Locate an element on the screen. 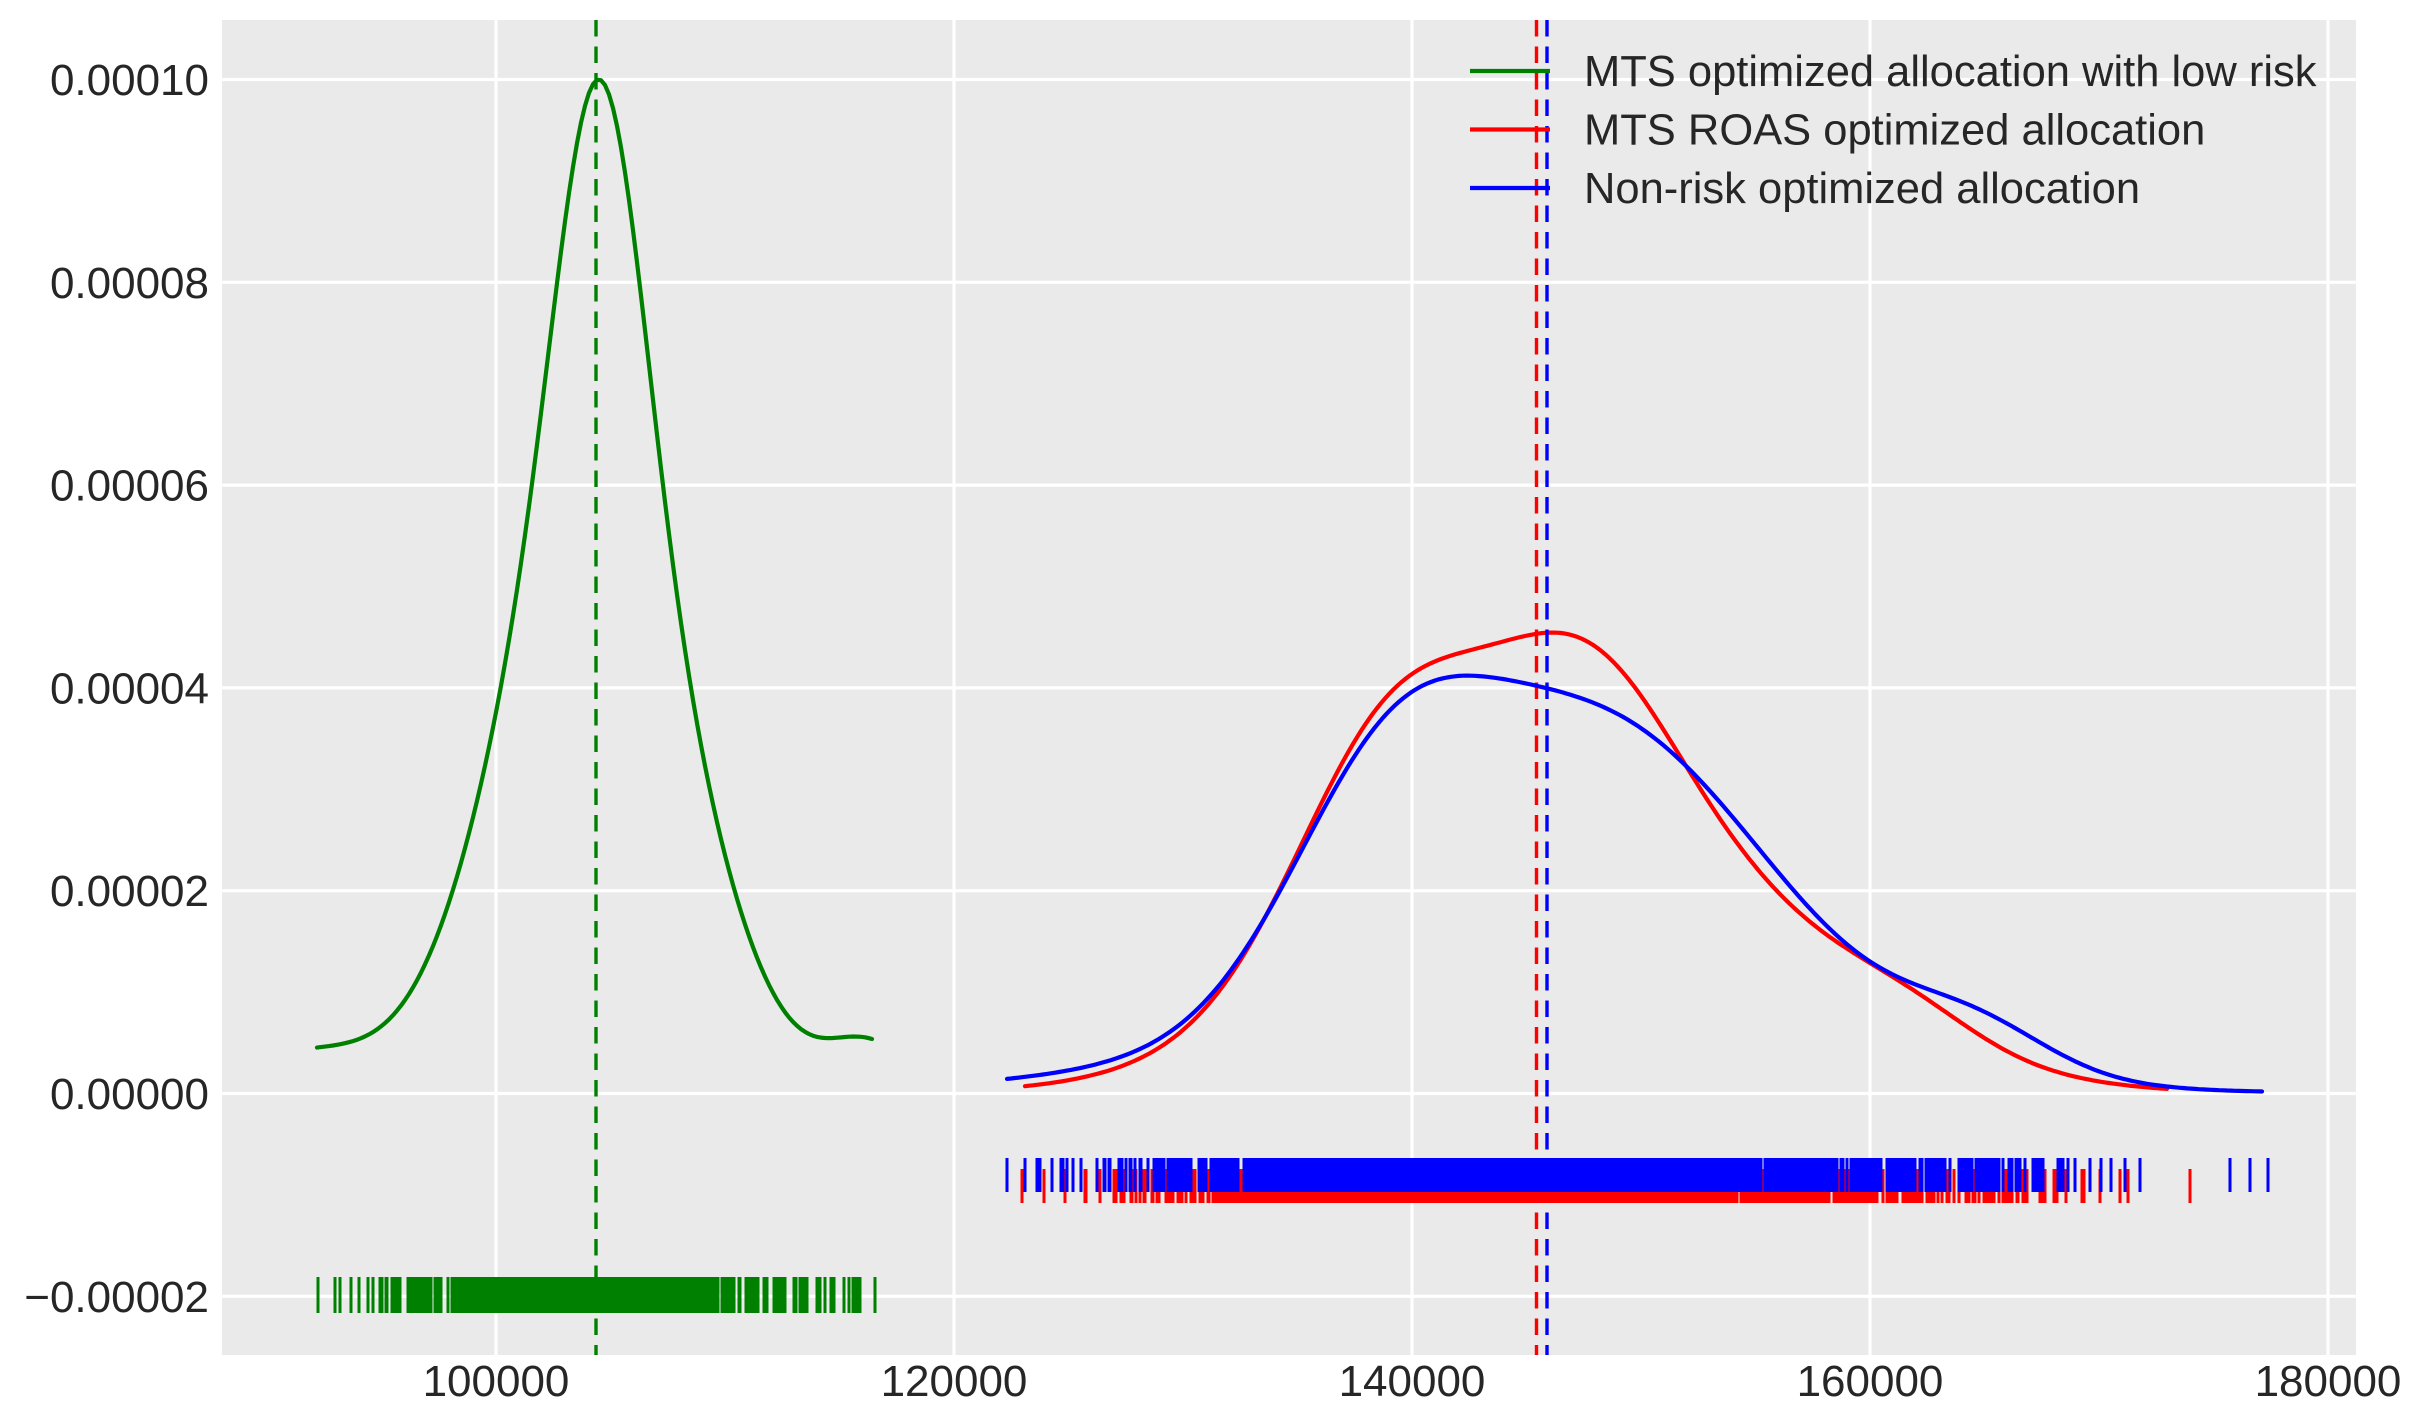 This screenshot has height=1423, width=2423. svg-text: 180000 is located at coordinates (2328, 1381).